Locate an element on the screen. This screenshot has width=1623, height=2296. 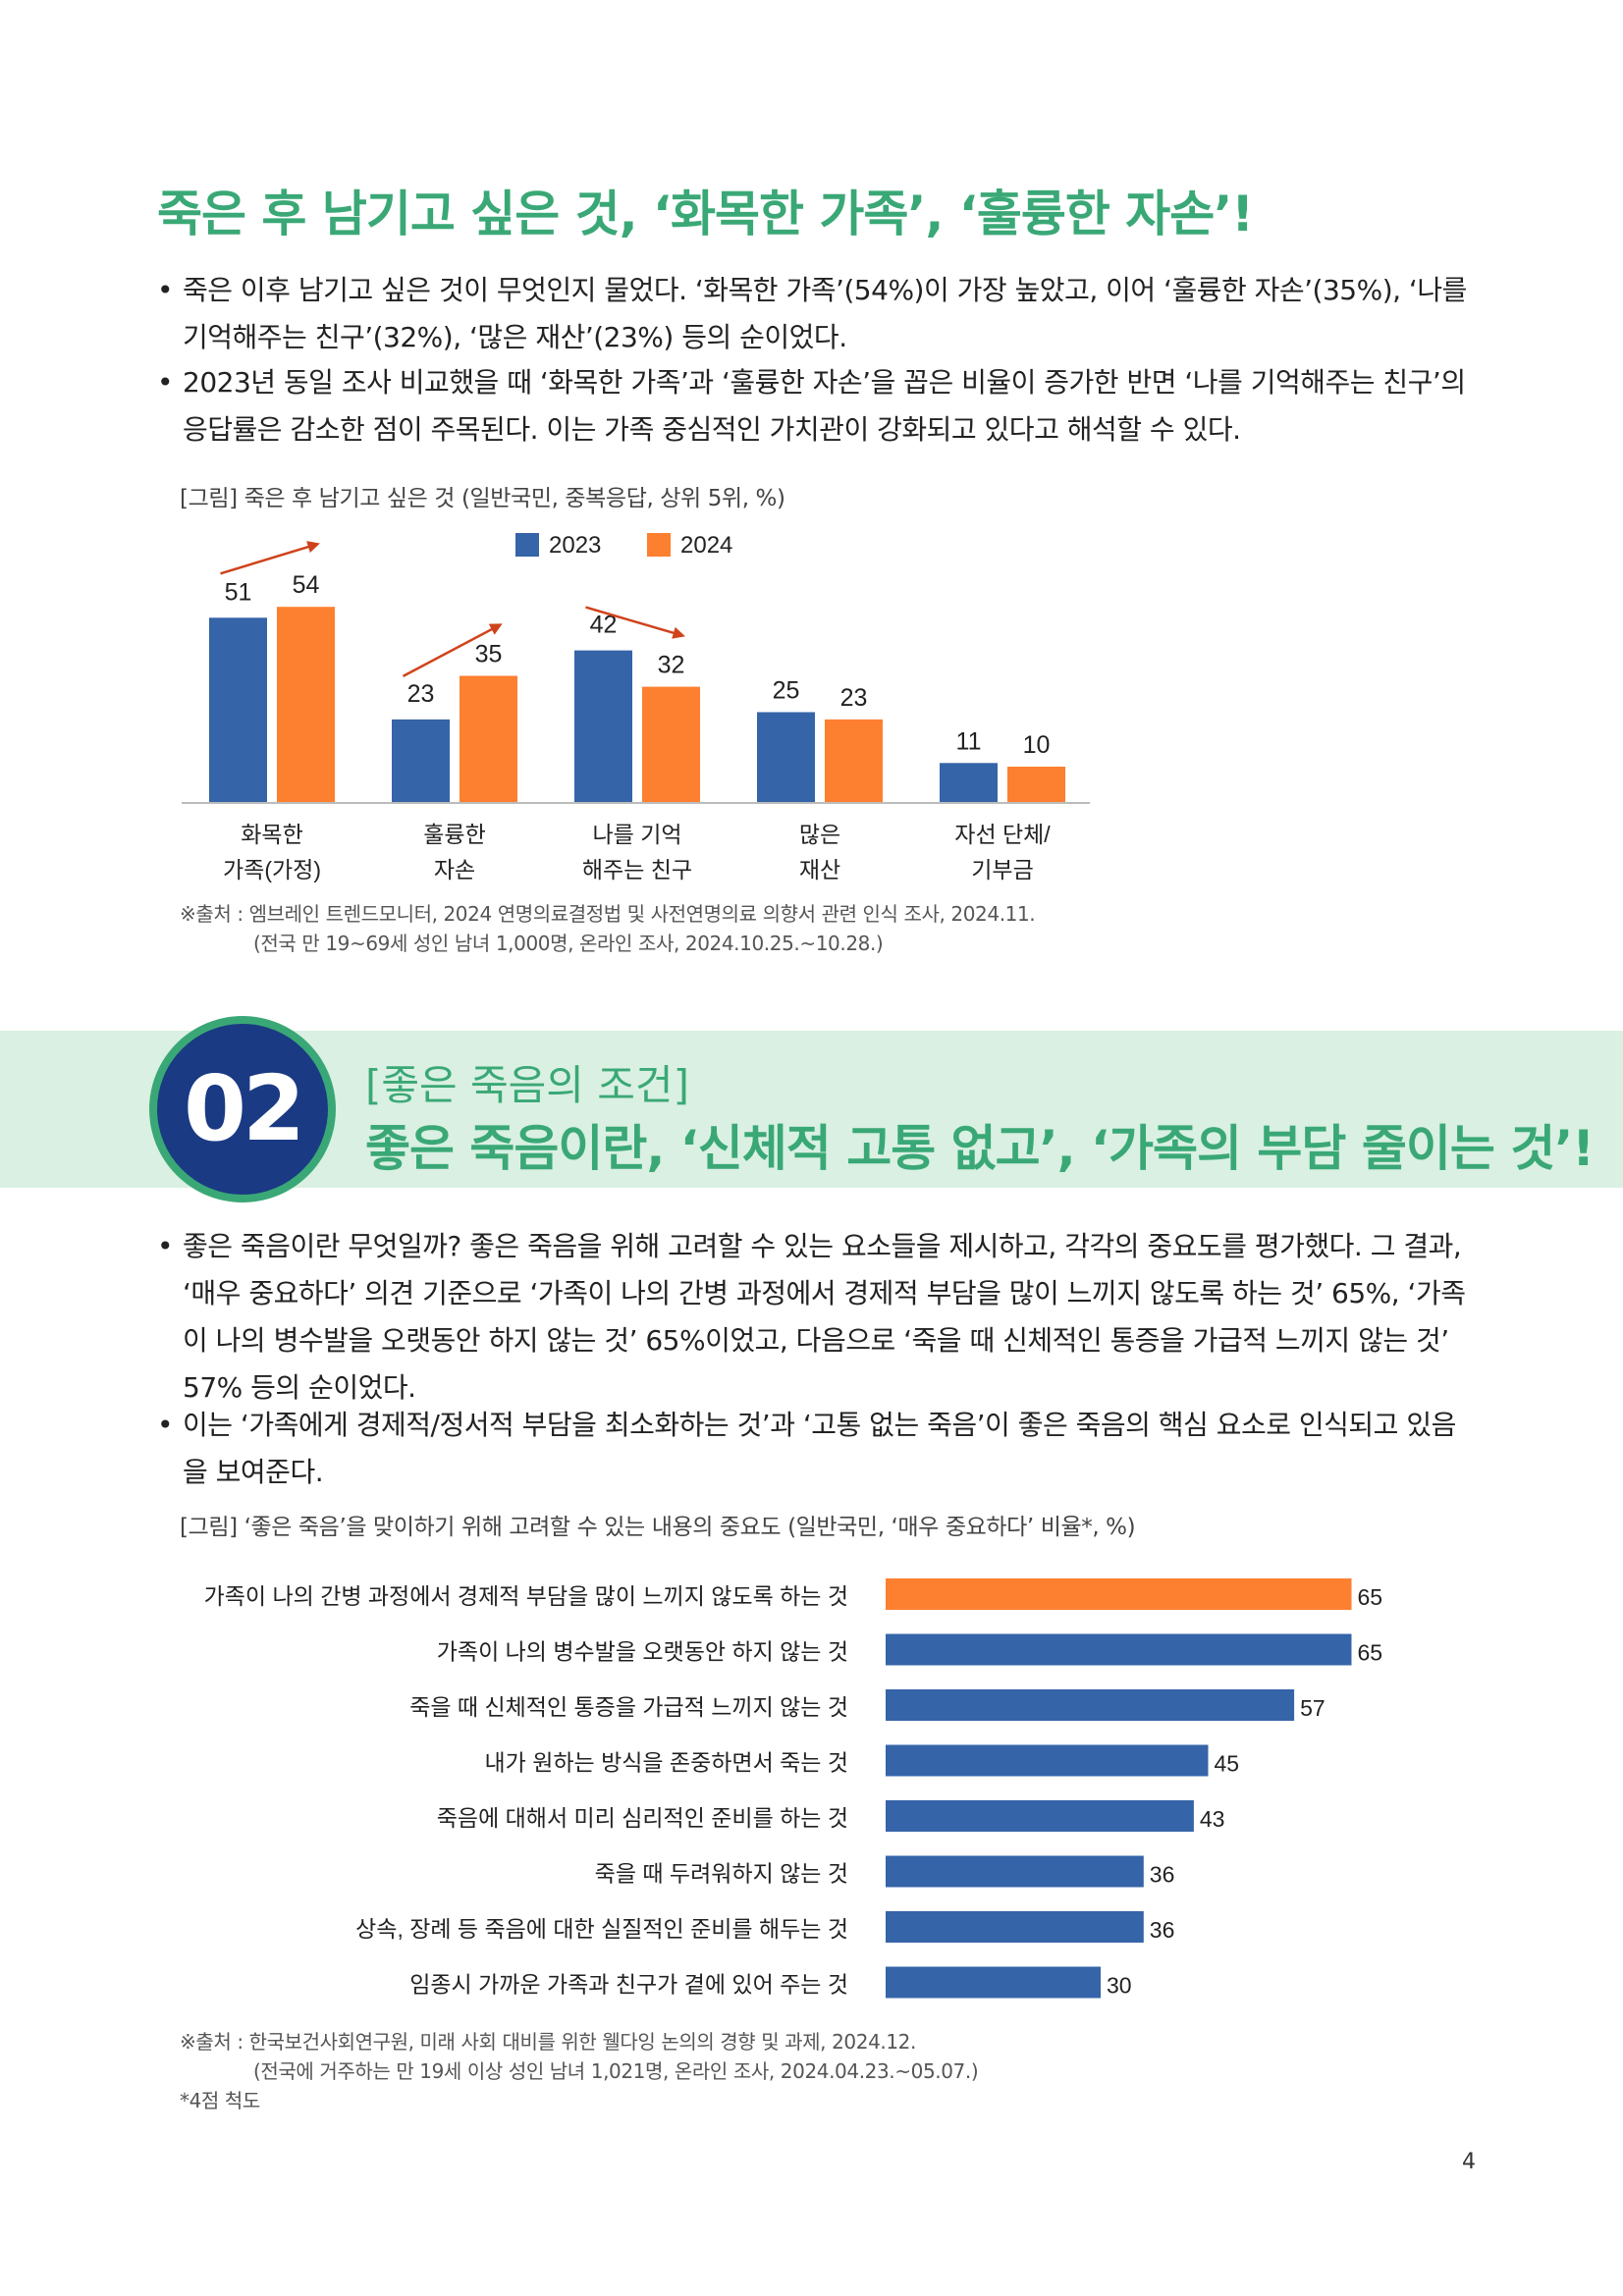
x-tick-label: 자손 is located at coordinates (454, 870).